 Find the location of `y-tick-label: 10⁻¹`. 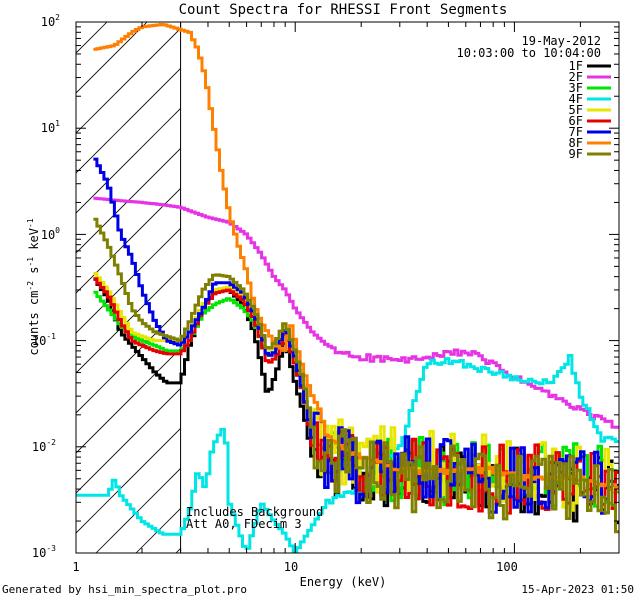

y-tick-label: 10⁻¹ is located at coordinates (44, 340).